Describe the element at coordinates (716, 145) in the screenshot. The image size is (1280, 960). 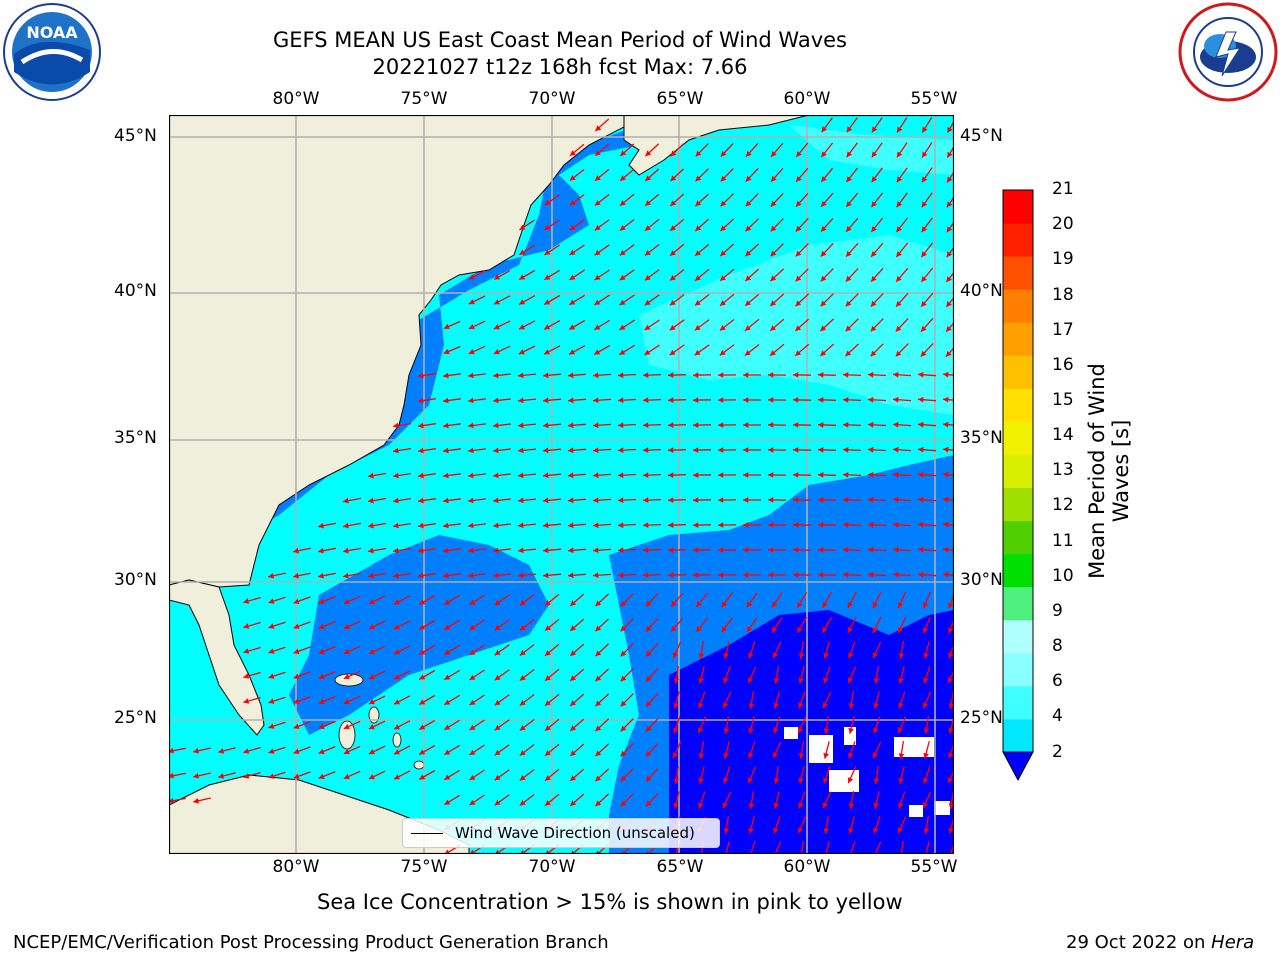
I see `land-nova-scotia` at that location.